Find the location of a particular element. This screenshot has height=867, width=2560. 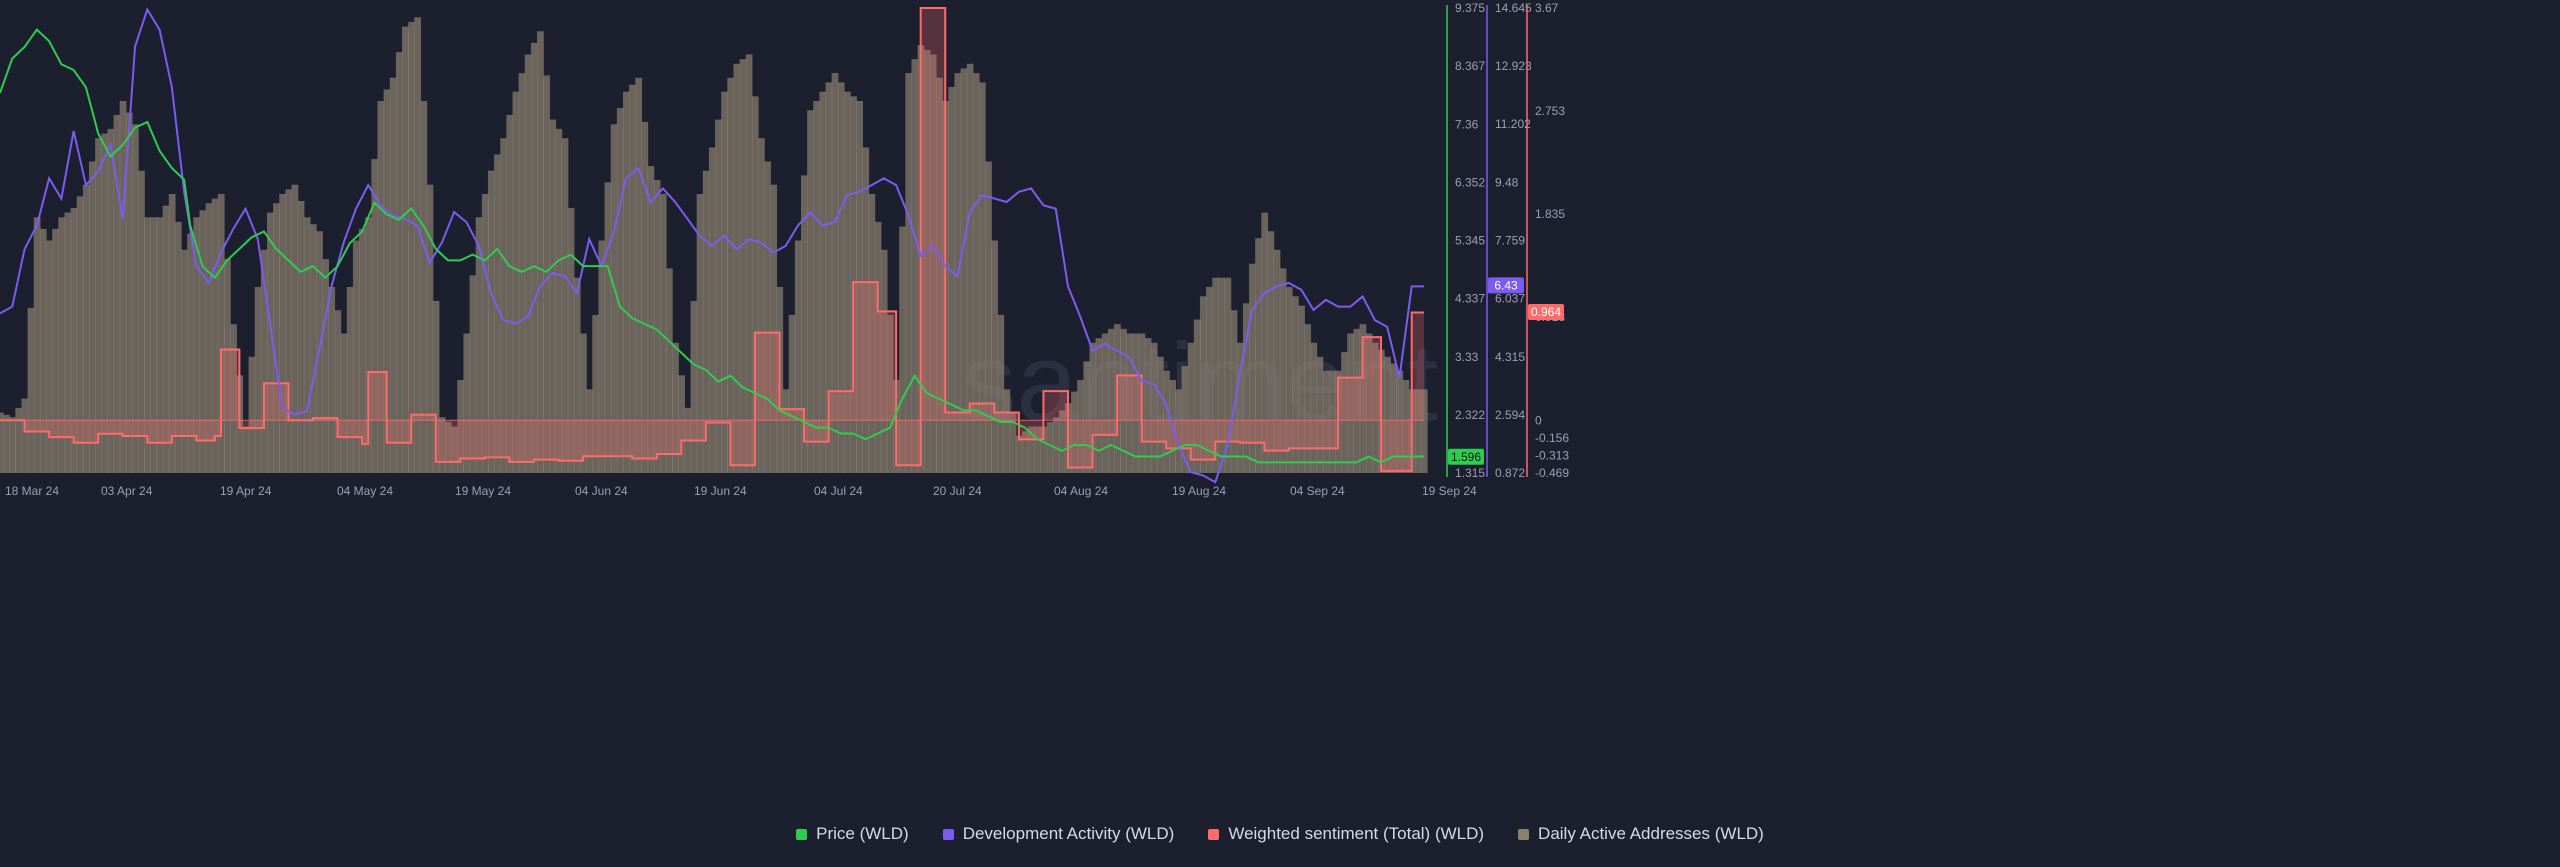

x-tick-label: 04 Sep 24 is located at coordinates (1317, 491).